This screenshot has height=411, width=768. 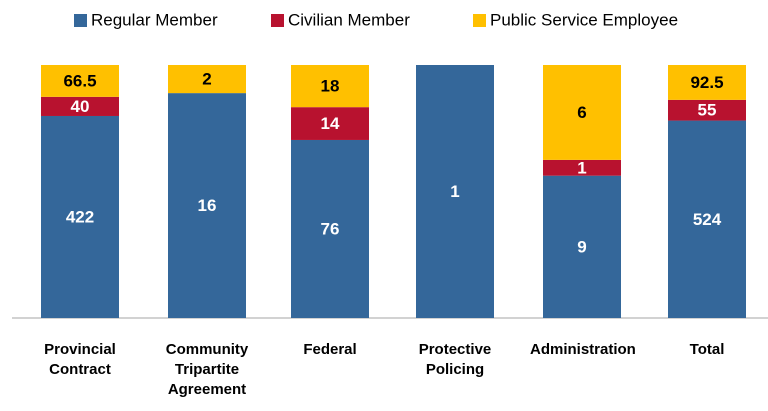 I want to click on legend-label: Civilian Member, so click(x=349, y=19).